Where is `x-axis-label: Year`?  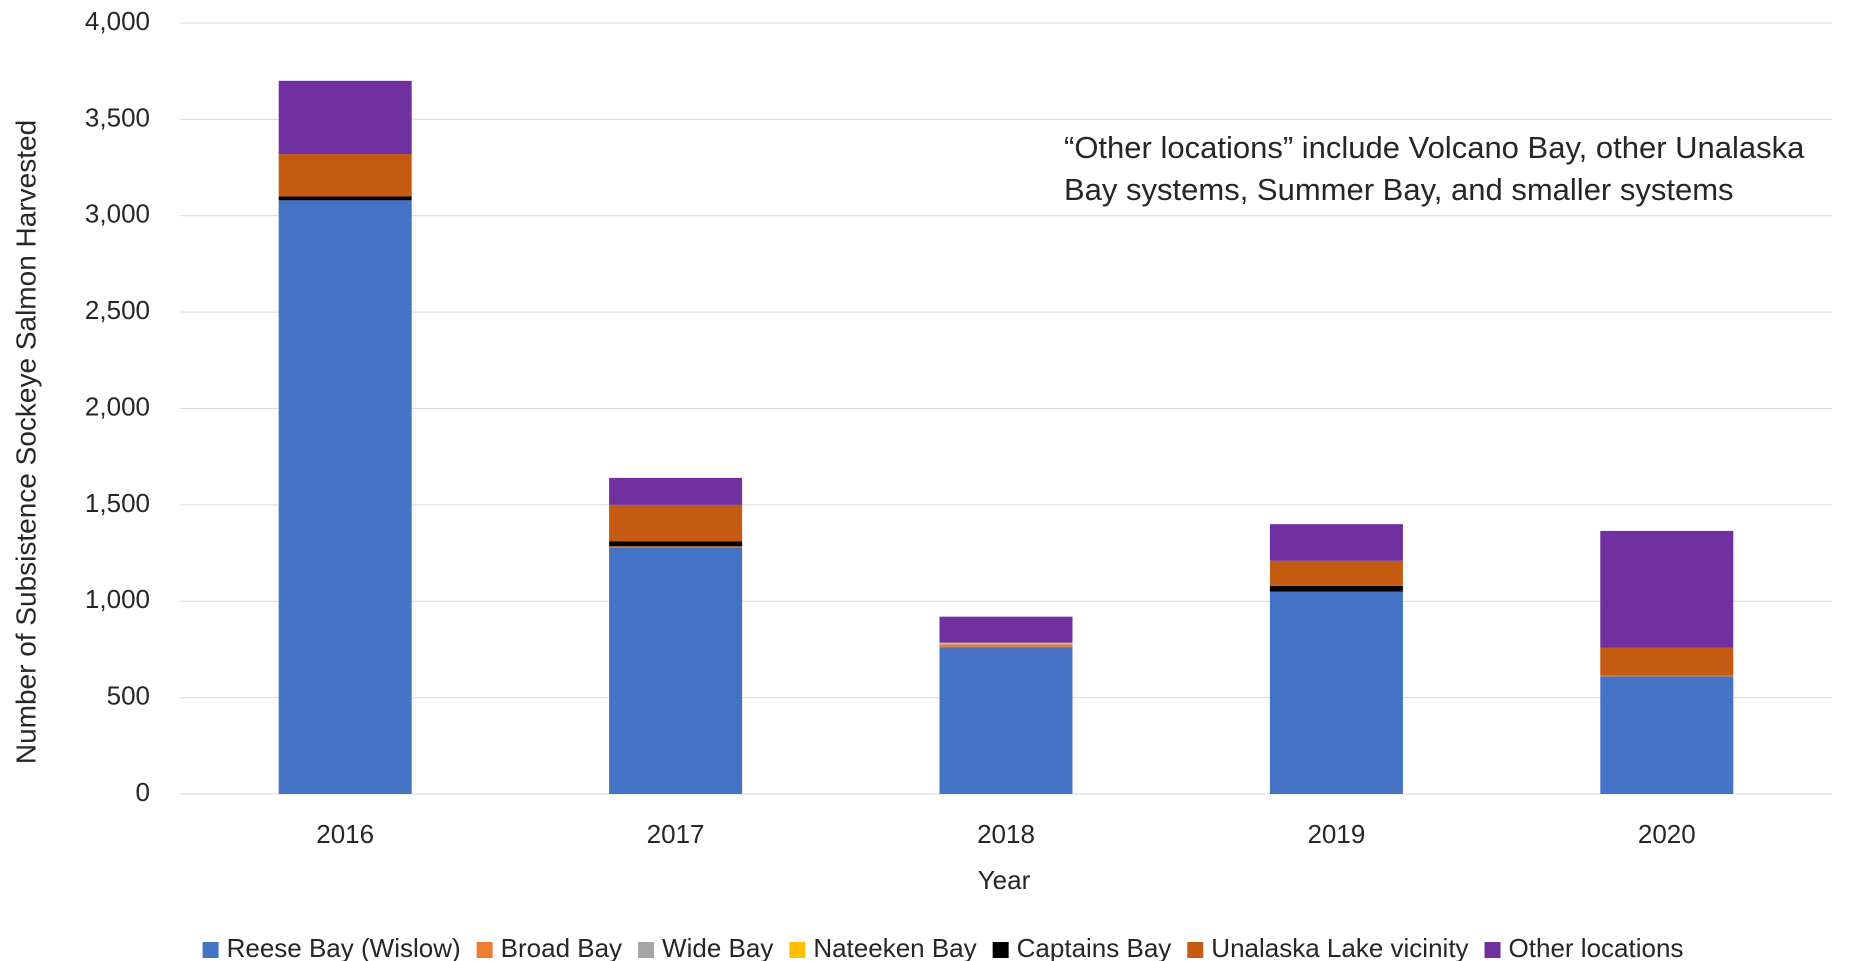 x-axis-label: Year is located at coordinates (1004, 880).